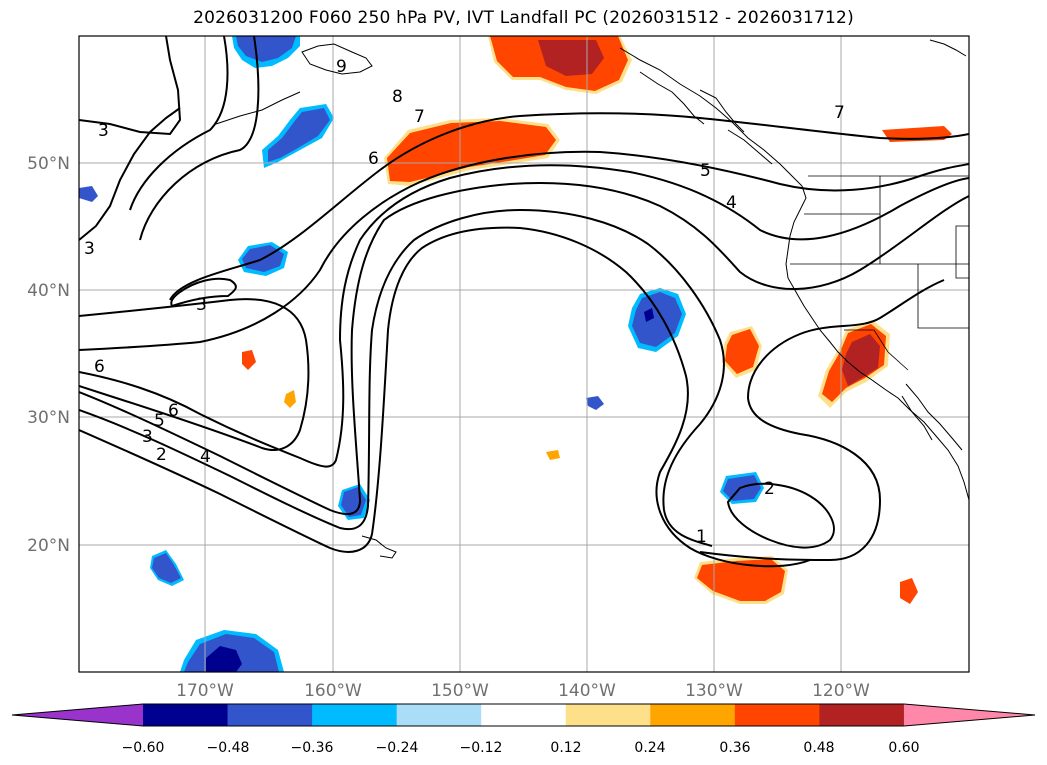  What do you see at coordinates (48, 546) in the screenshot?
I see `lat-tick-label: 20°N` at bounding box center [48, 546].